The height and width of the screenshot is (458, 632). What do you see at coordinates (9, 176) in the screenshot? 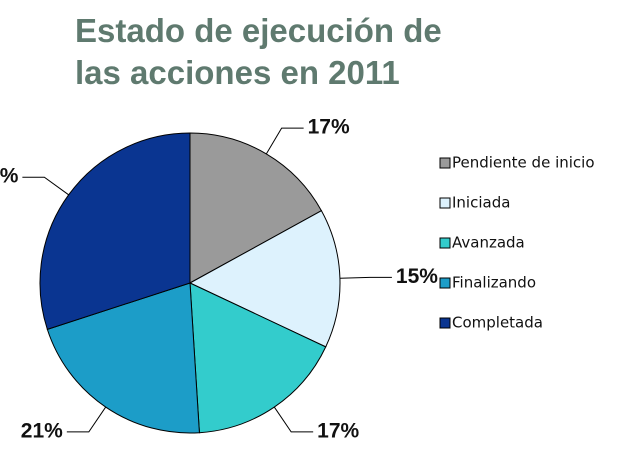
I see `data-label: 30%` at bounding box center [9, 176].